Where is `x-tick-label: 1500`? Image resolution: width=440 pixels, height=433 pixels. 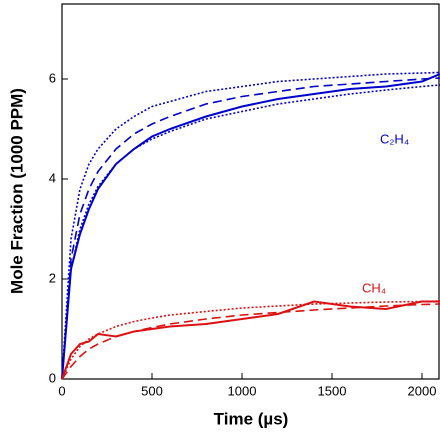
x-tick-label: 1500 is located at coordinates (332, 390).